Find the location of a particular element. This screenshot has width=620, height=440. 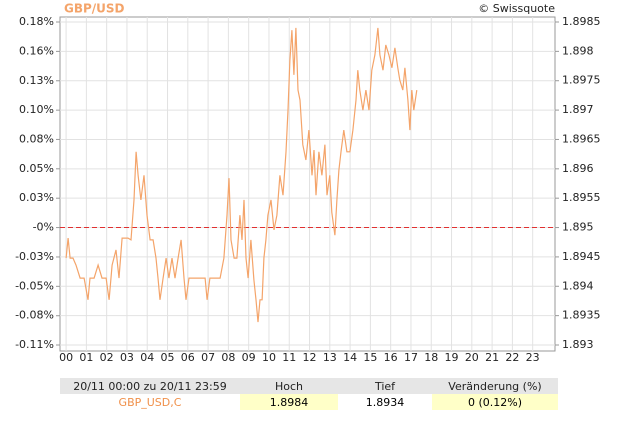

y-tick-label: 1.895 is located at coordinates (578, 227).